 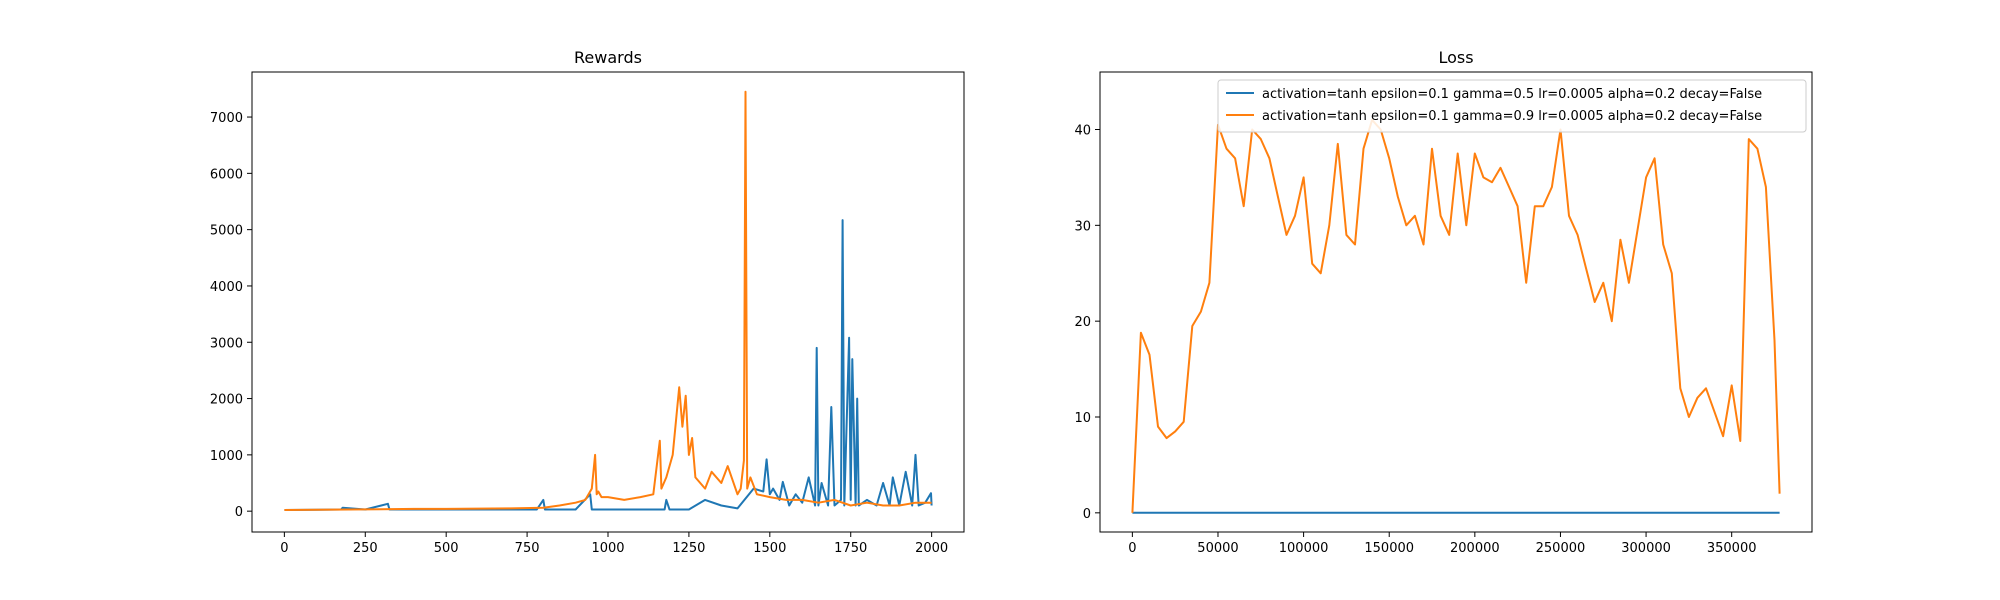 I want to click on y-tick-label: 20, so click(x=1082, y=322).